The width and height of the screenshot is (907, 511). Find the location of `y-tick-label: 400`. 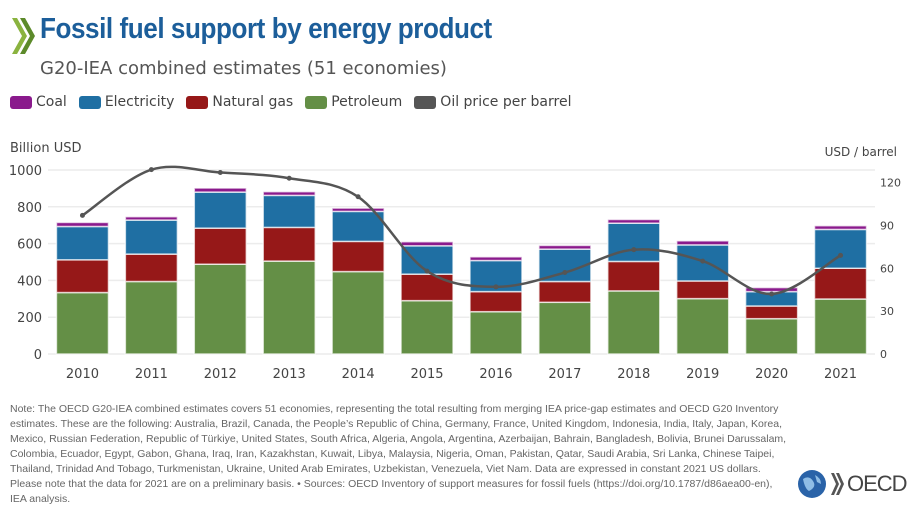

y-tick-label: 400 is located at coordinates (29, 281).